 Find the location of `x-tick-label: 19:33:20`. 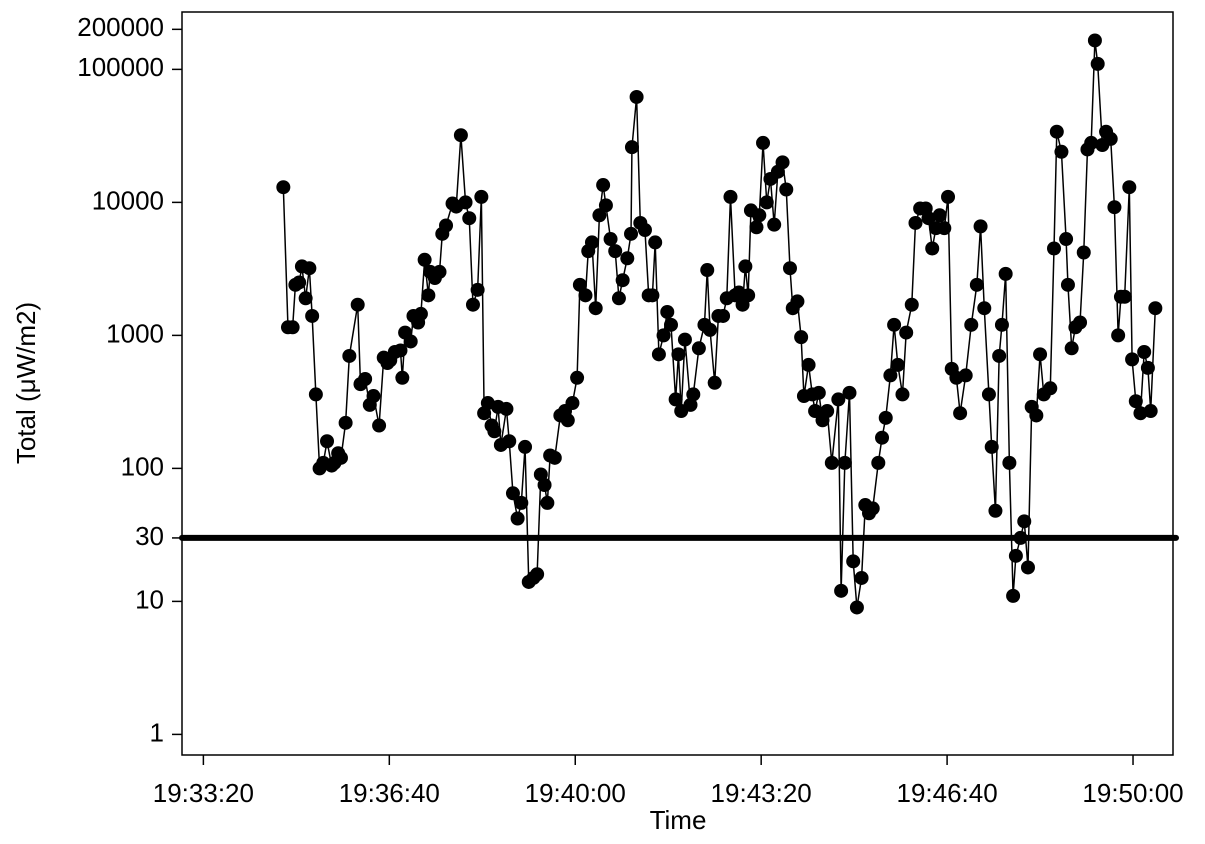

x-tick-label: 19:33:20 is located at coordinates (203, 793).